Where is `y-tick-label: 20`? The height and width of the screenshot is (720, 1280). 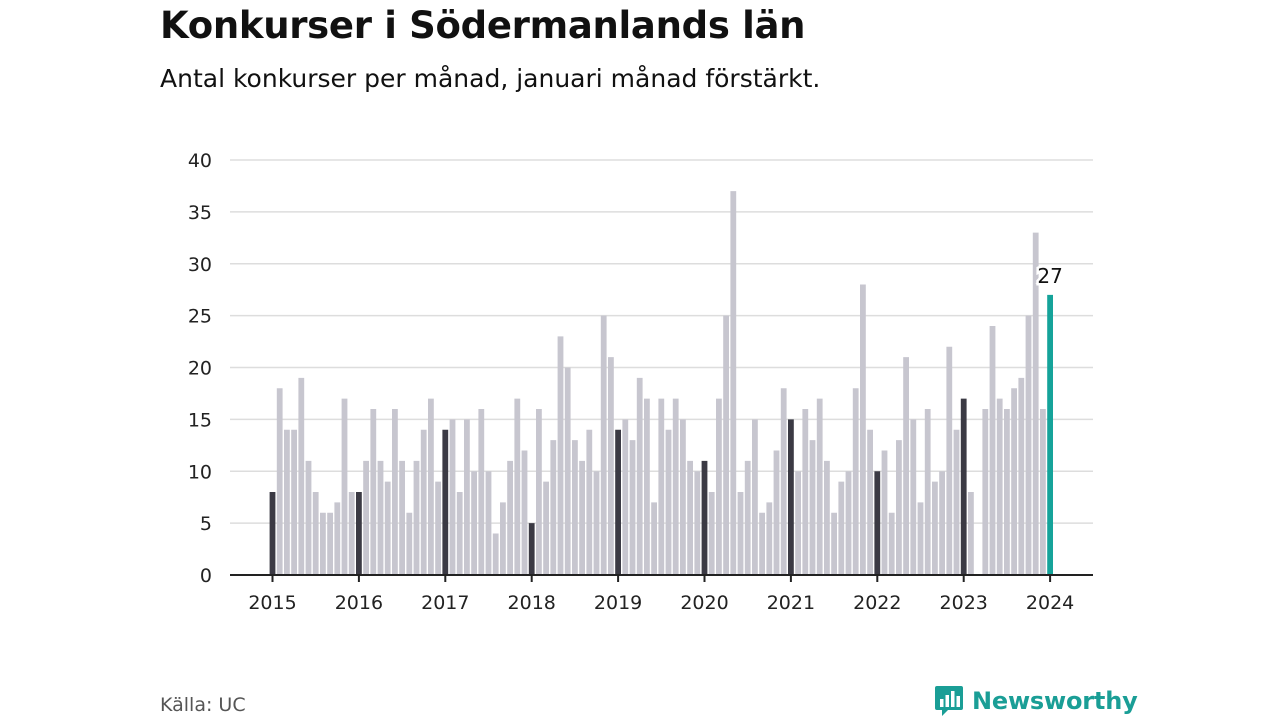 y-tick-label: 20 is located at coordinates (200, 369).